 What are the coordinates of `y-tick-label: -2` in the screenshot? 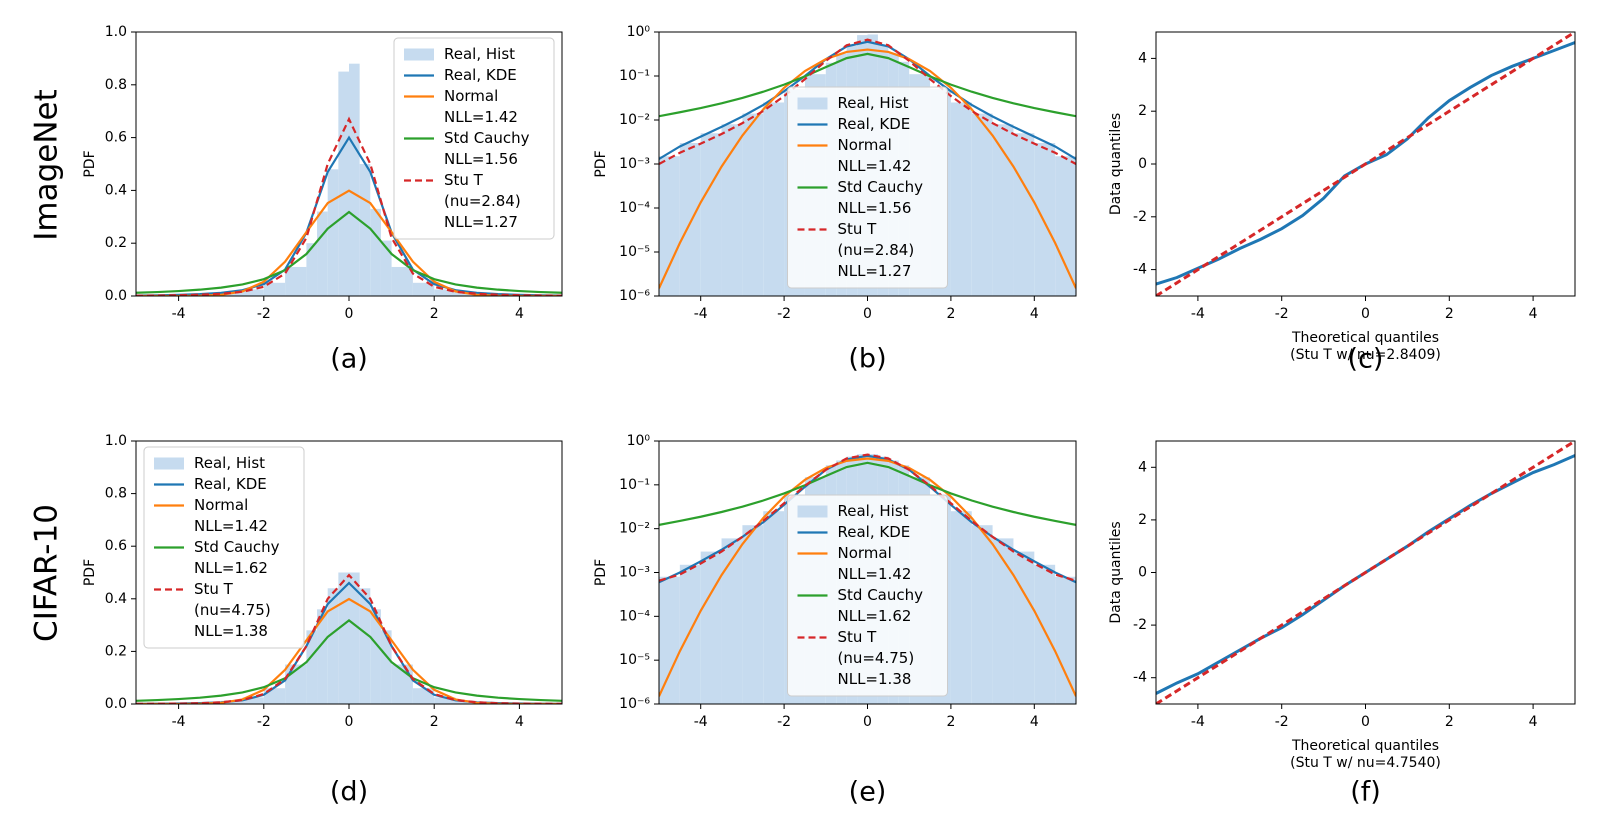 It's located at (1140, 625).